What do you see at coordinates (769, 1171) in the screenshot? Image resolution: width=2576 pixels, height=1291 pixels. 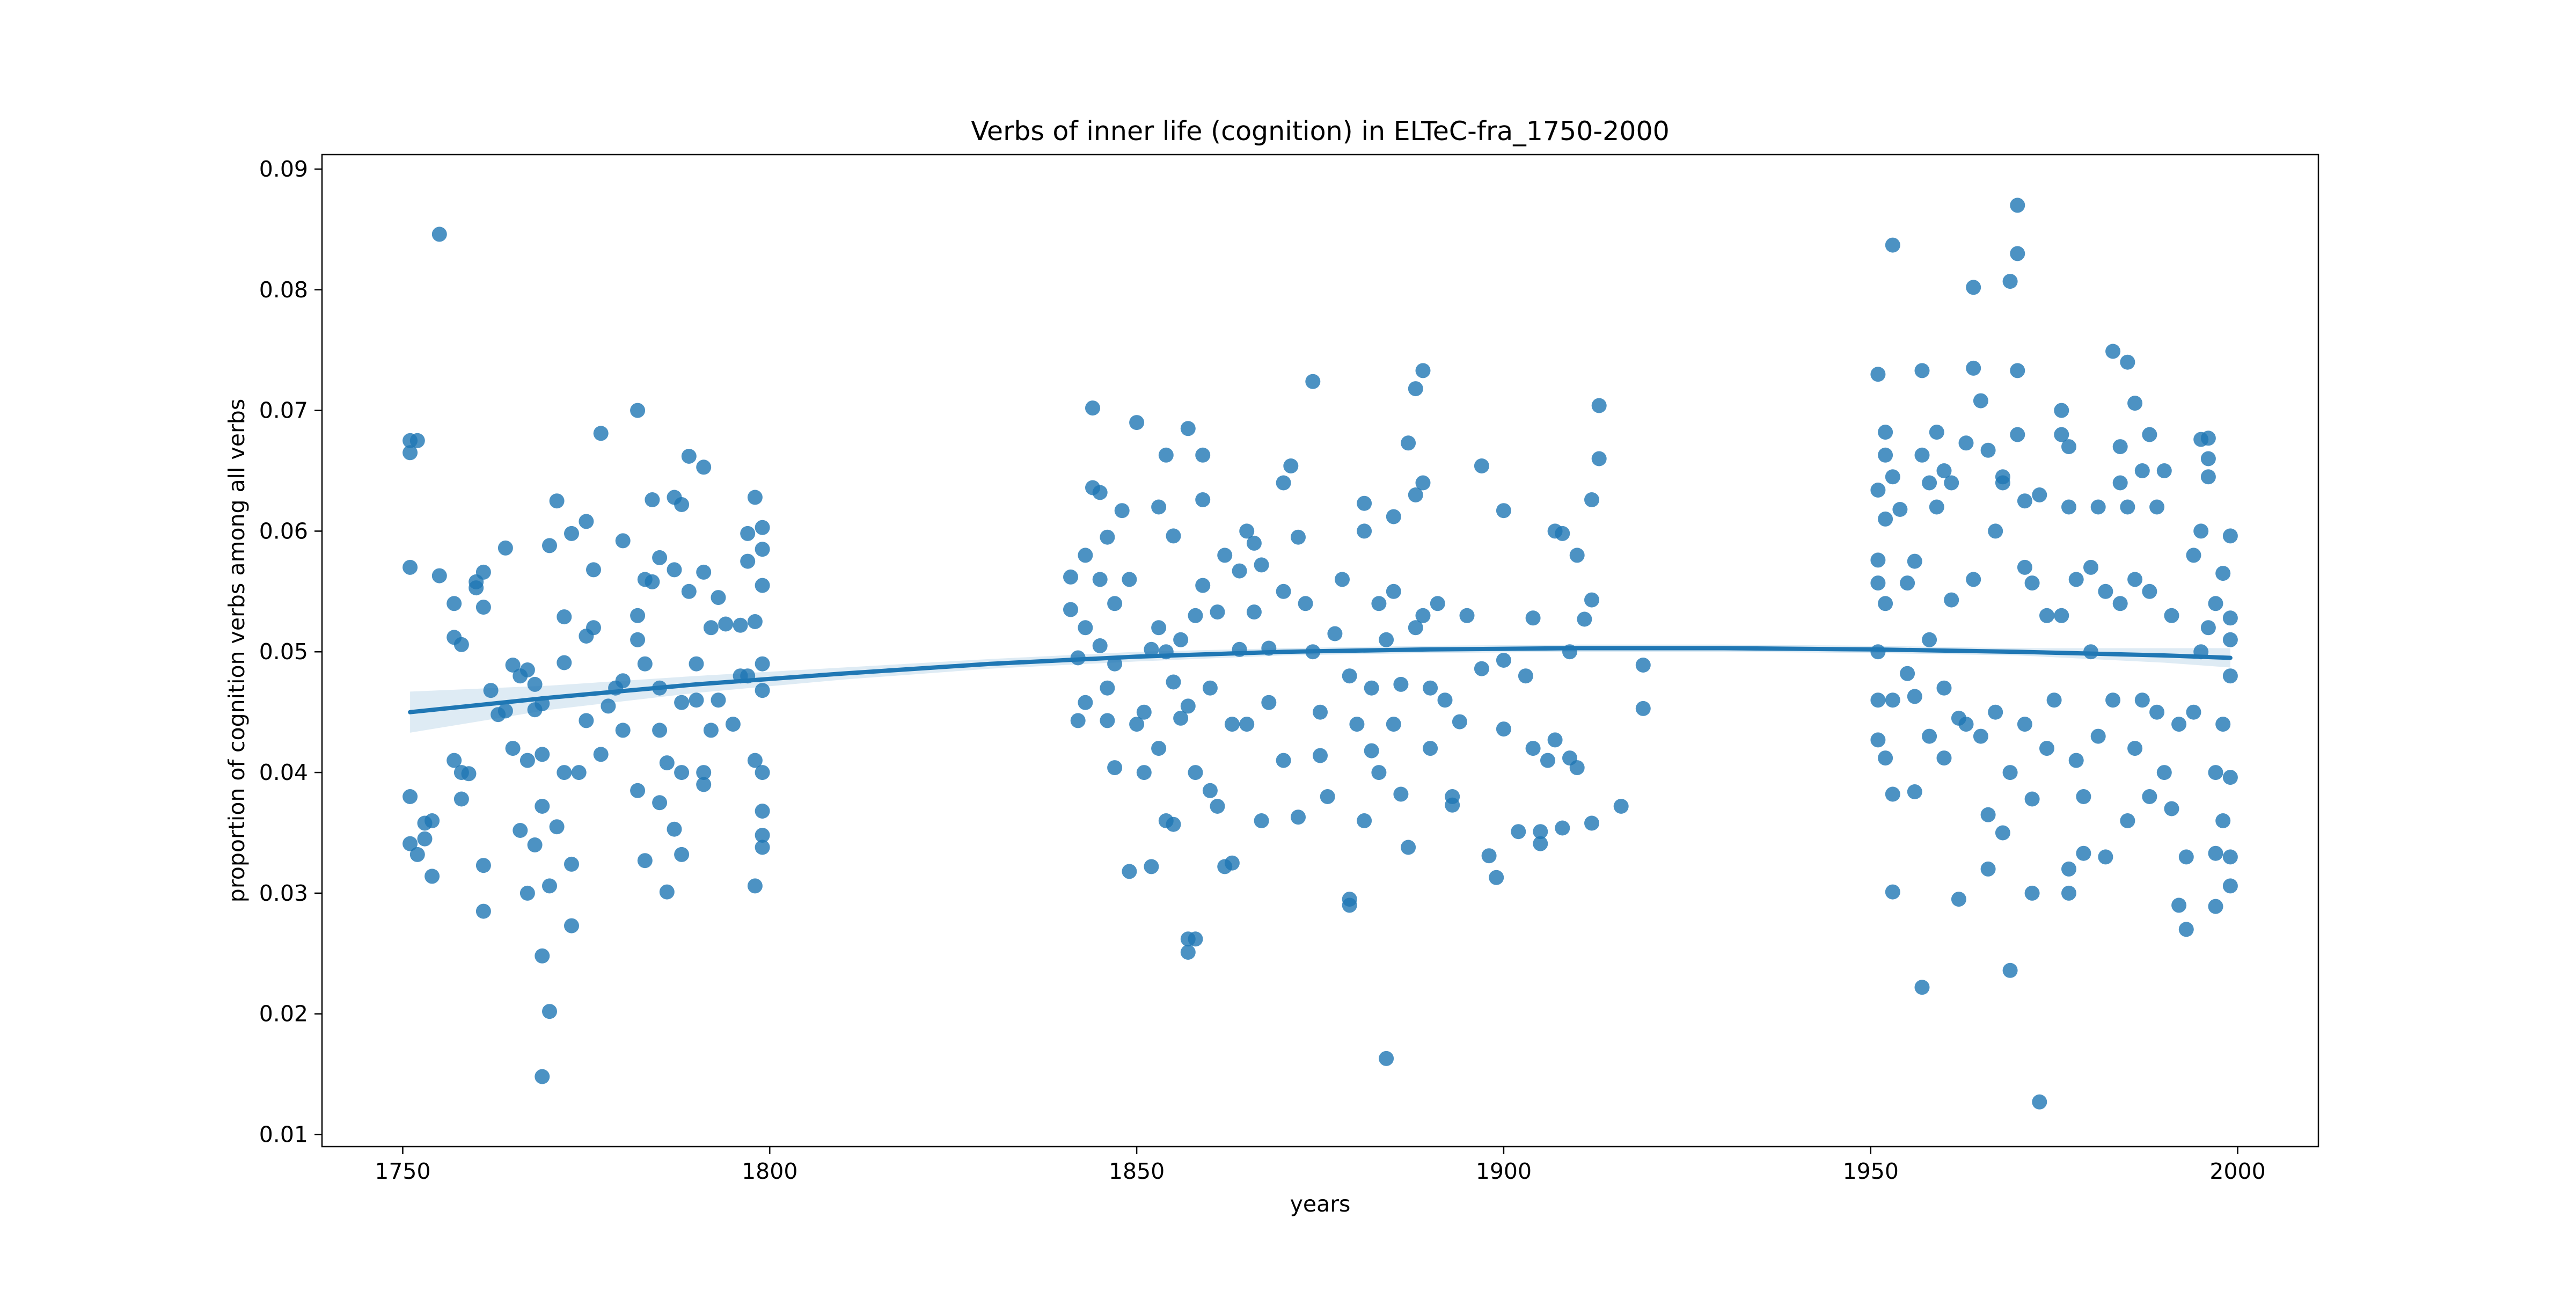 I see `x-tick-label: 1800` at bounding box center [769, 1171].